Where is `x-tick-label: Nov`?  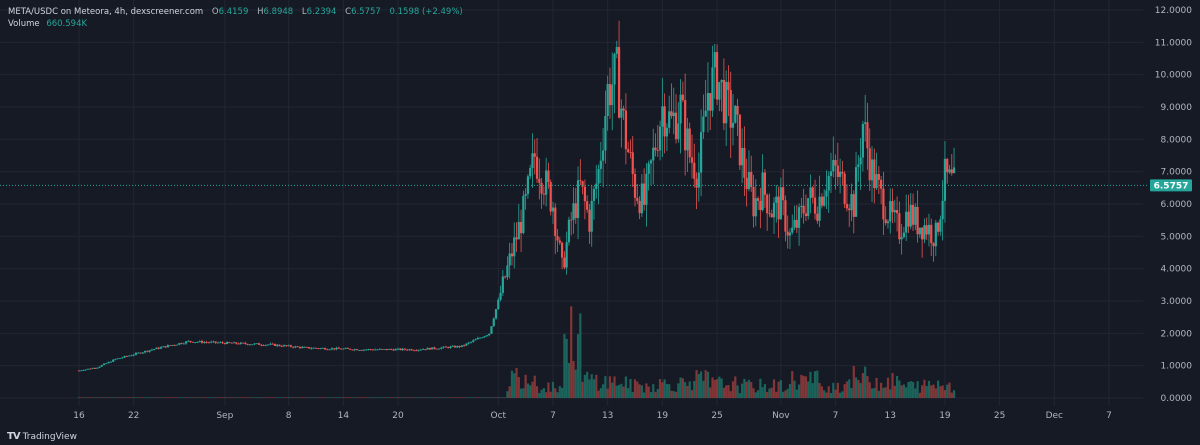 x-tick-label: Nov is located at coordinates (781, 416).